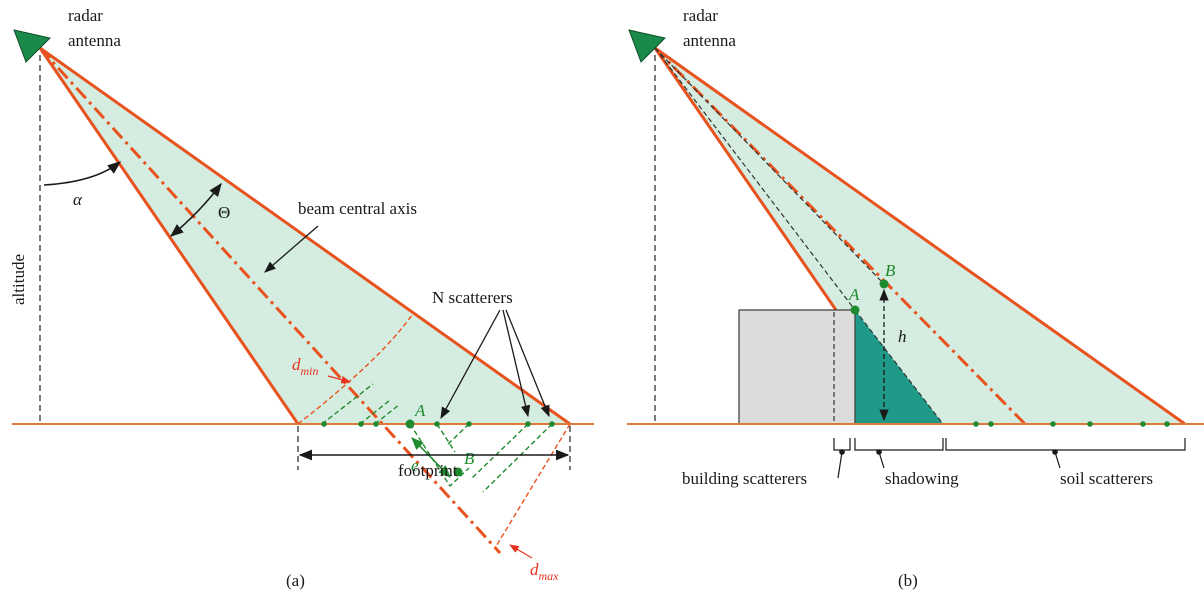 The height and width of the screenshot is (596, 1204). Describe the element at coordinates (357, 208) in the screenshot. I see `beam-axis-label: beam central axis` at that location.